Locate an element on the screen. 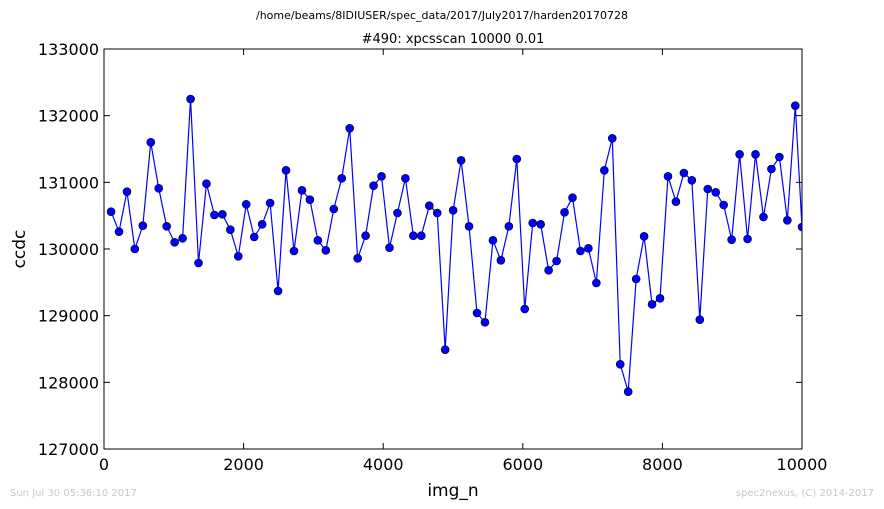 This screenshot has width=884, height=509. x-tick-label: 0 is located at coordinates (104, 464).